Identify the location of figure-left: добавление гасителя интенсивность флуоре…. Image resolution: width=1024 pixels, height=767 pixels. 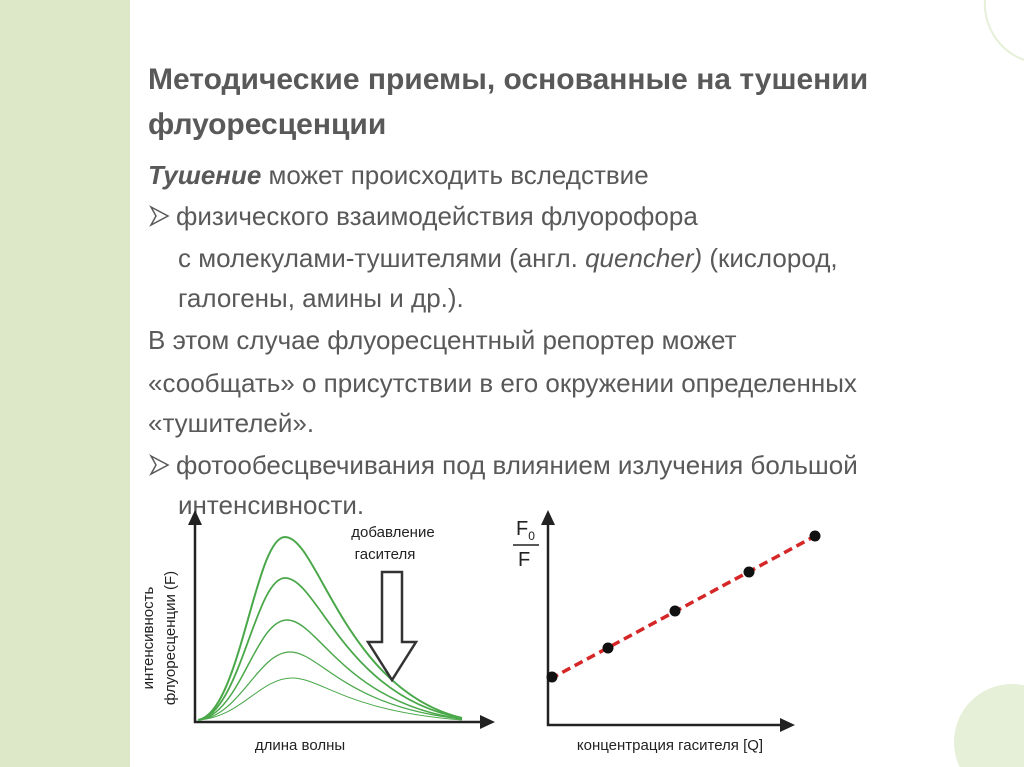
(317, 632).